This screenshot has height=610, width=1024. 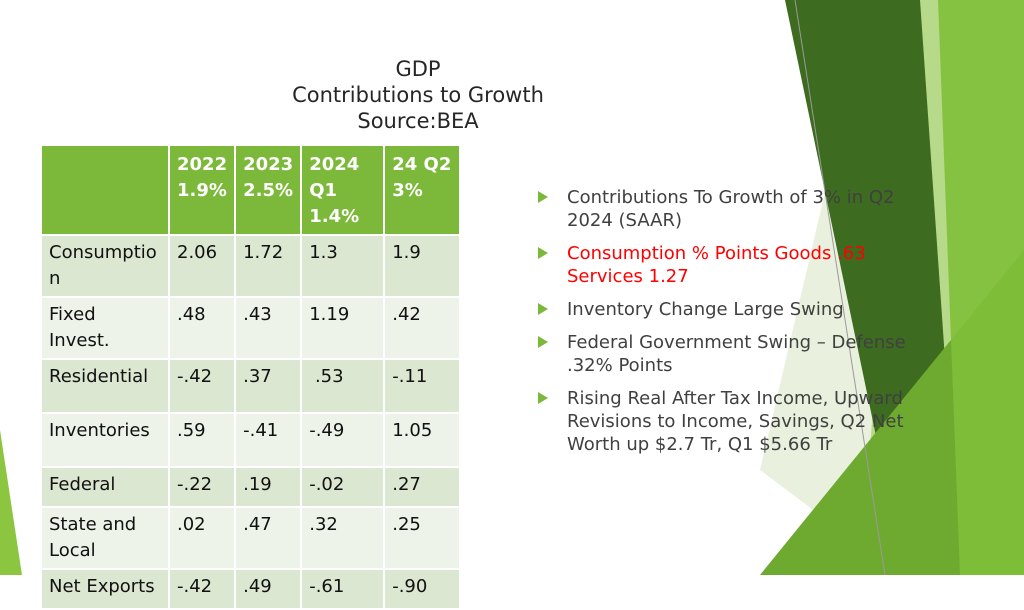 I want to click on table-cell: -.02, so click(x=343, y=487).